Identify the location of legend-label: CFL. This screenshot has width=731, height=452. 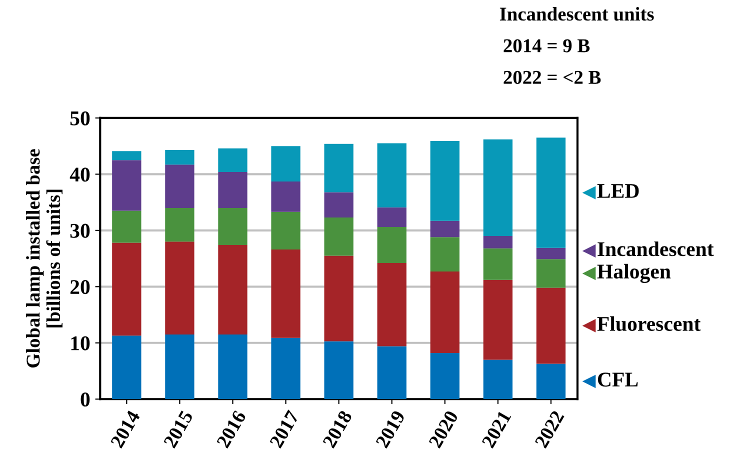
(618, 379).